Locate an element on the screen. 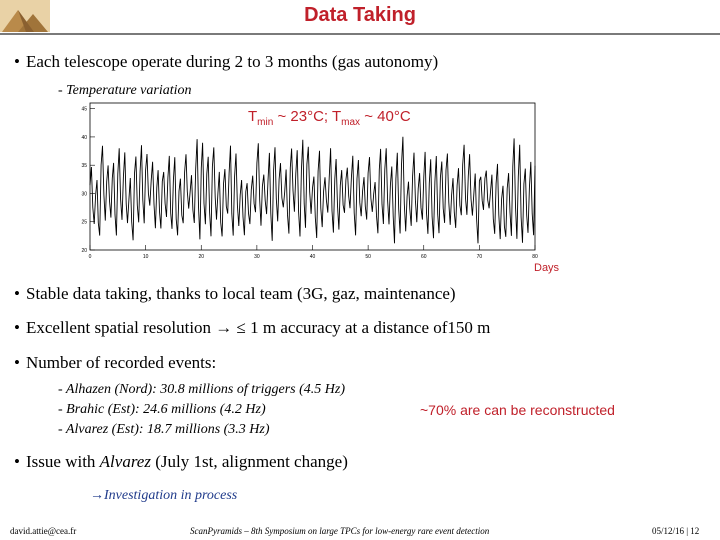 The image size is (720, 540). x-tick-label: 30 is located at coordinates (257, 257).